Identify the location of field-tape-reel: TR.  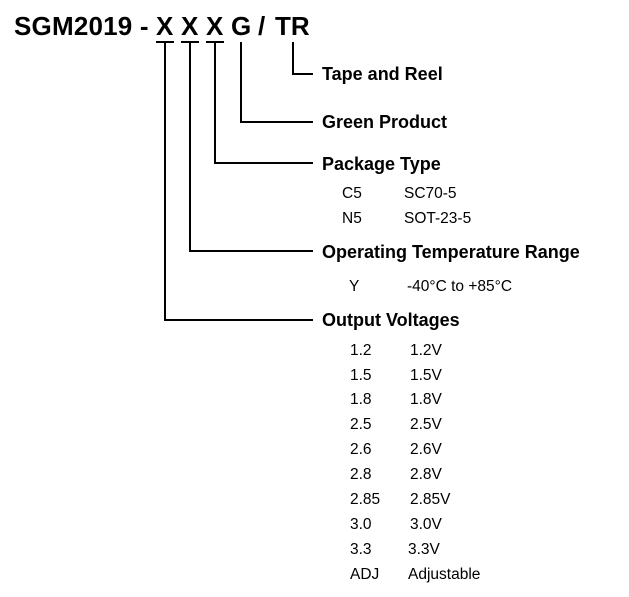
(292, 26).